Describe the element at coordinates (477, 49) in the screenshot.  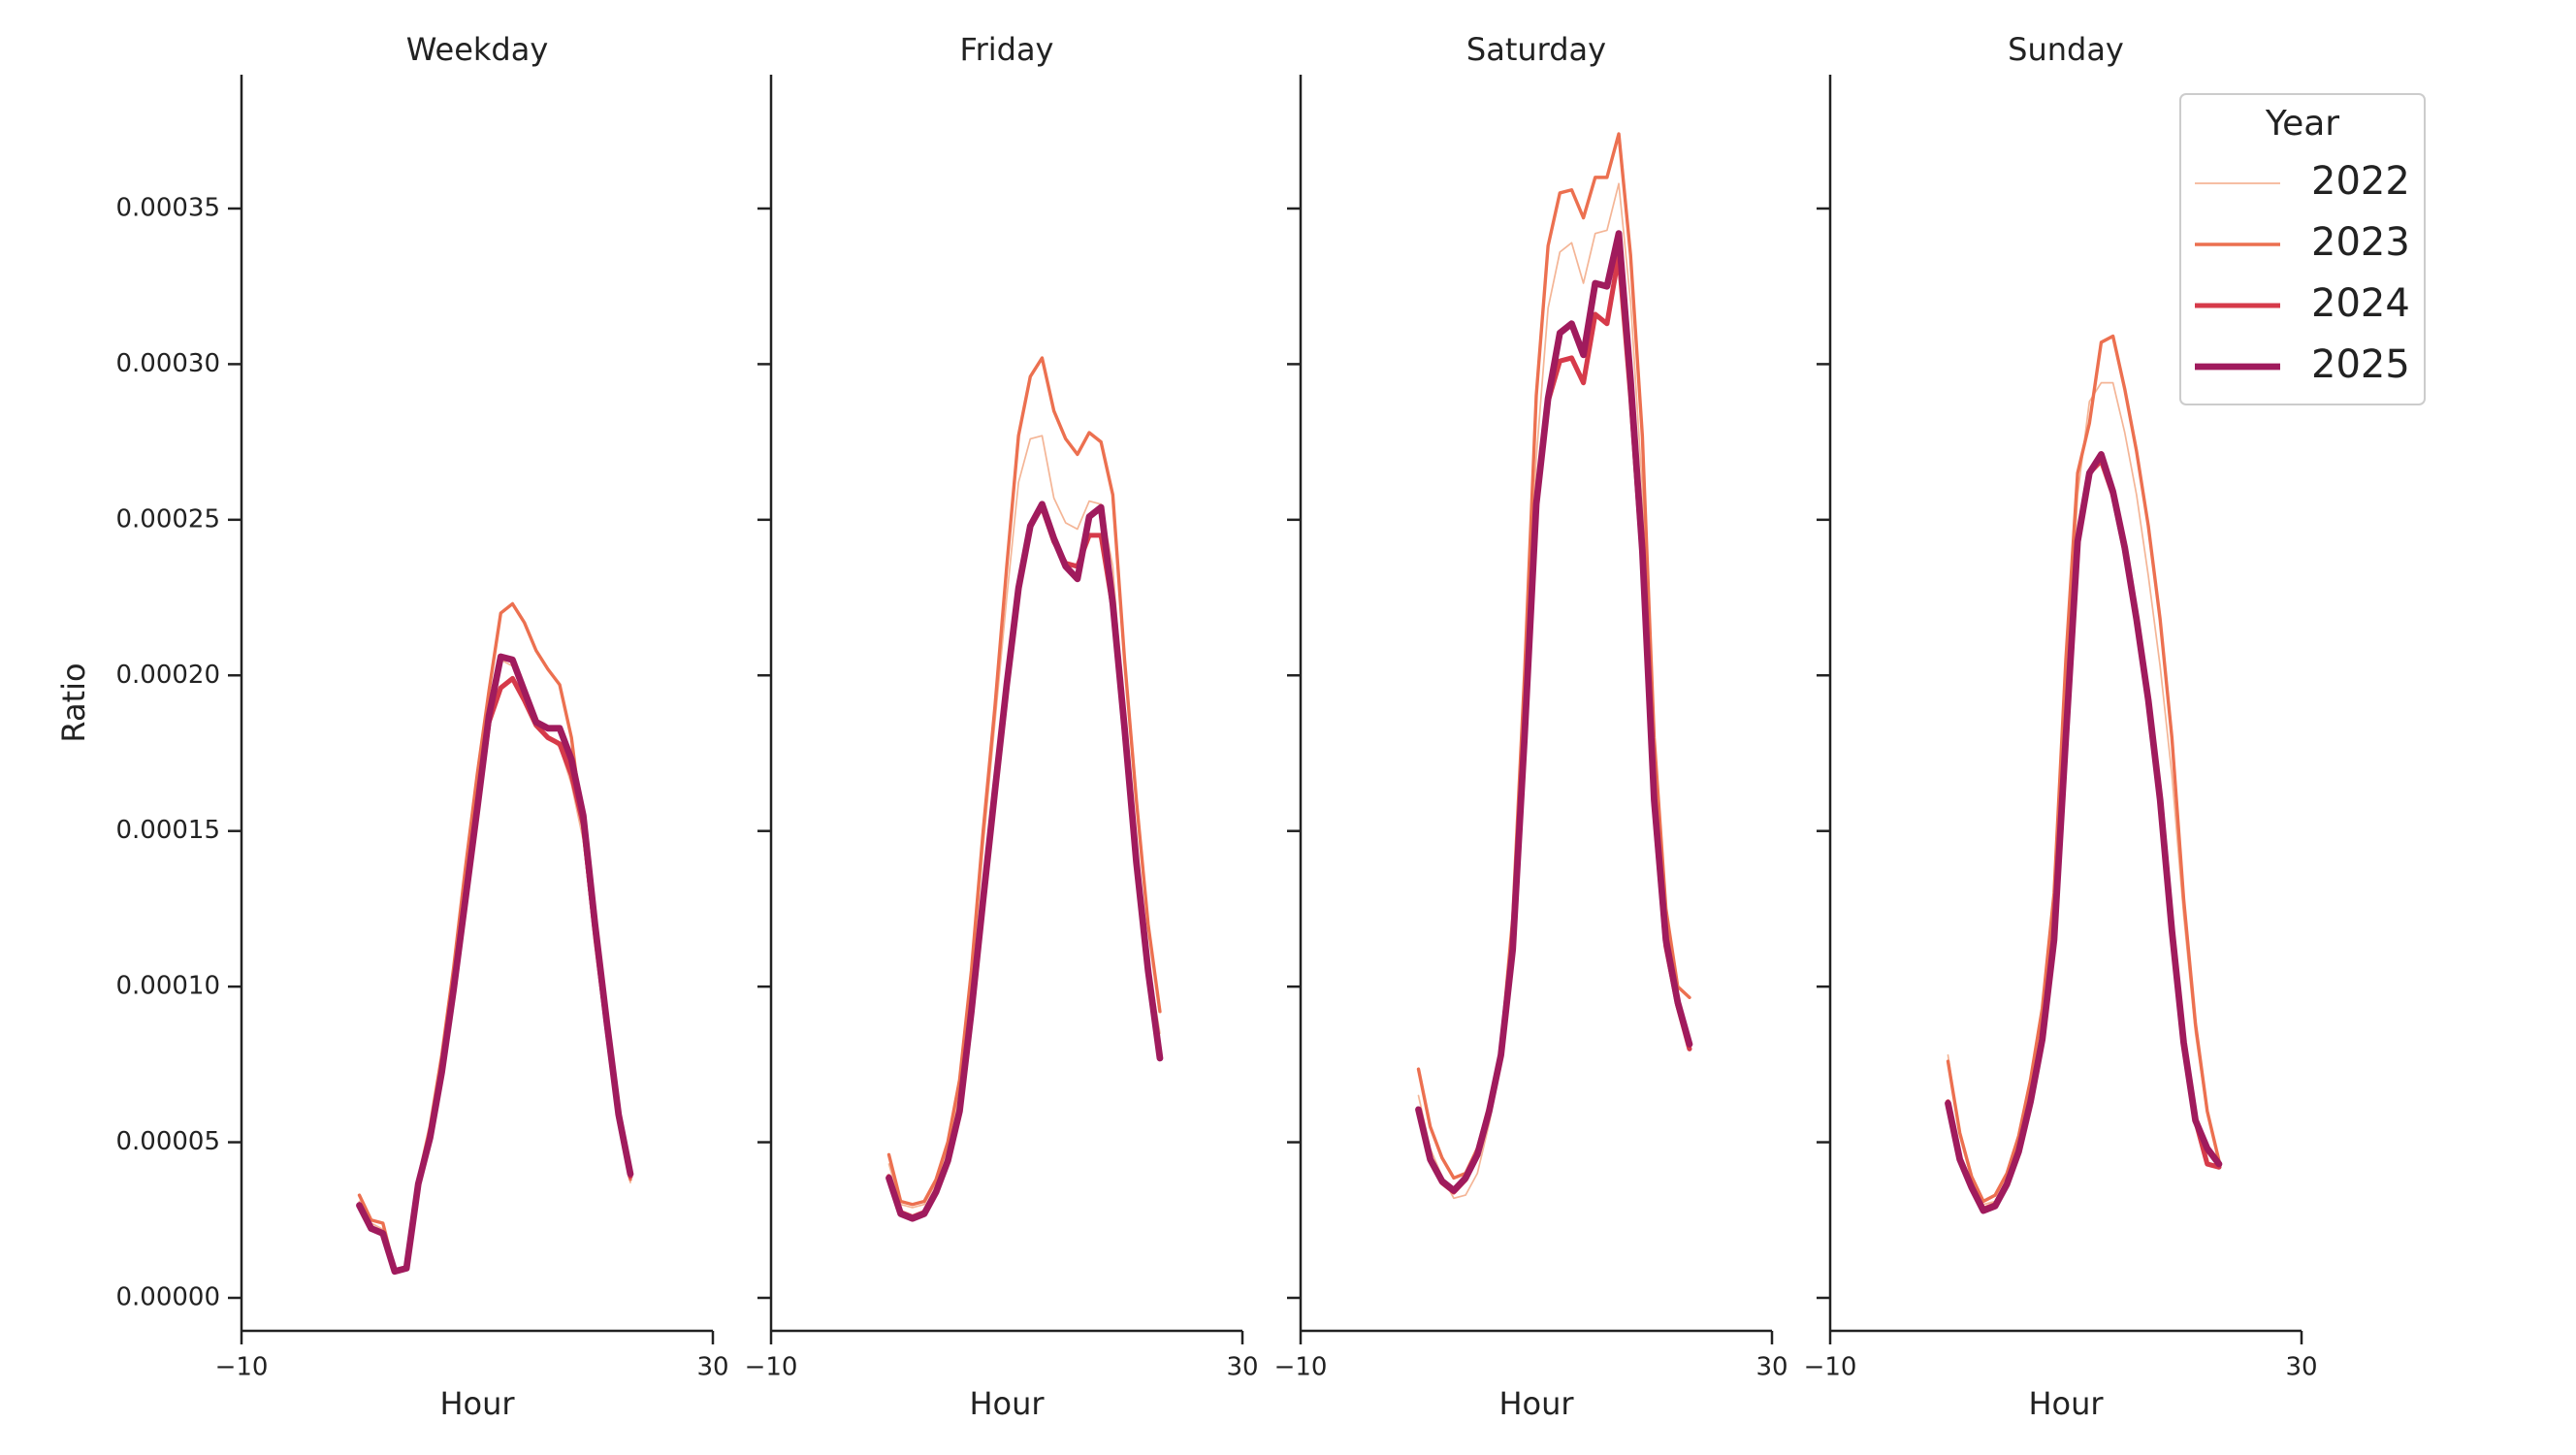
I see `facet-title: Weekday` at that location.